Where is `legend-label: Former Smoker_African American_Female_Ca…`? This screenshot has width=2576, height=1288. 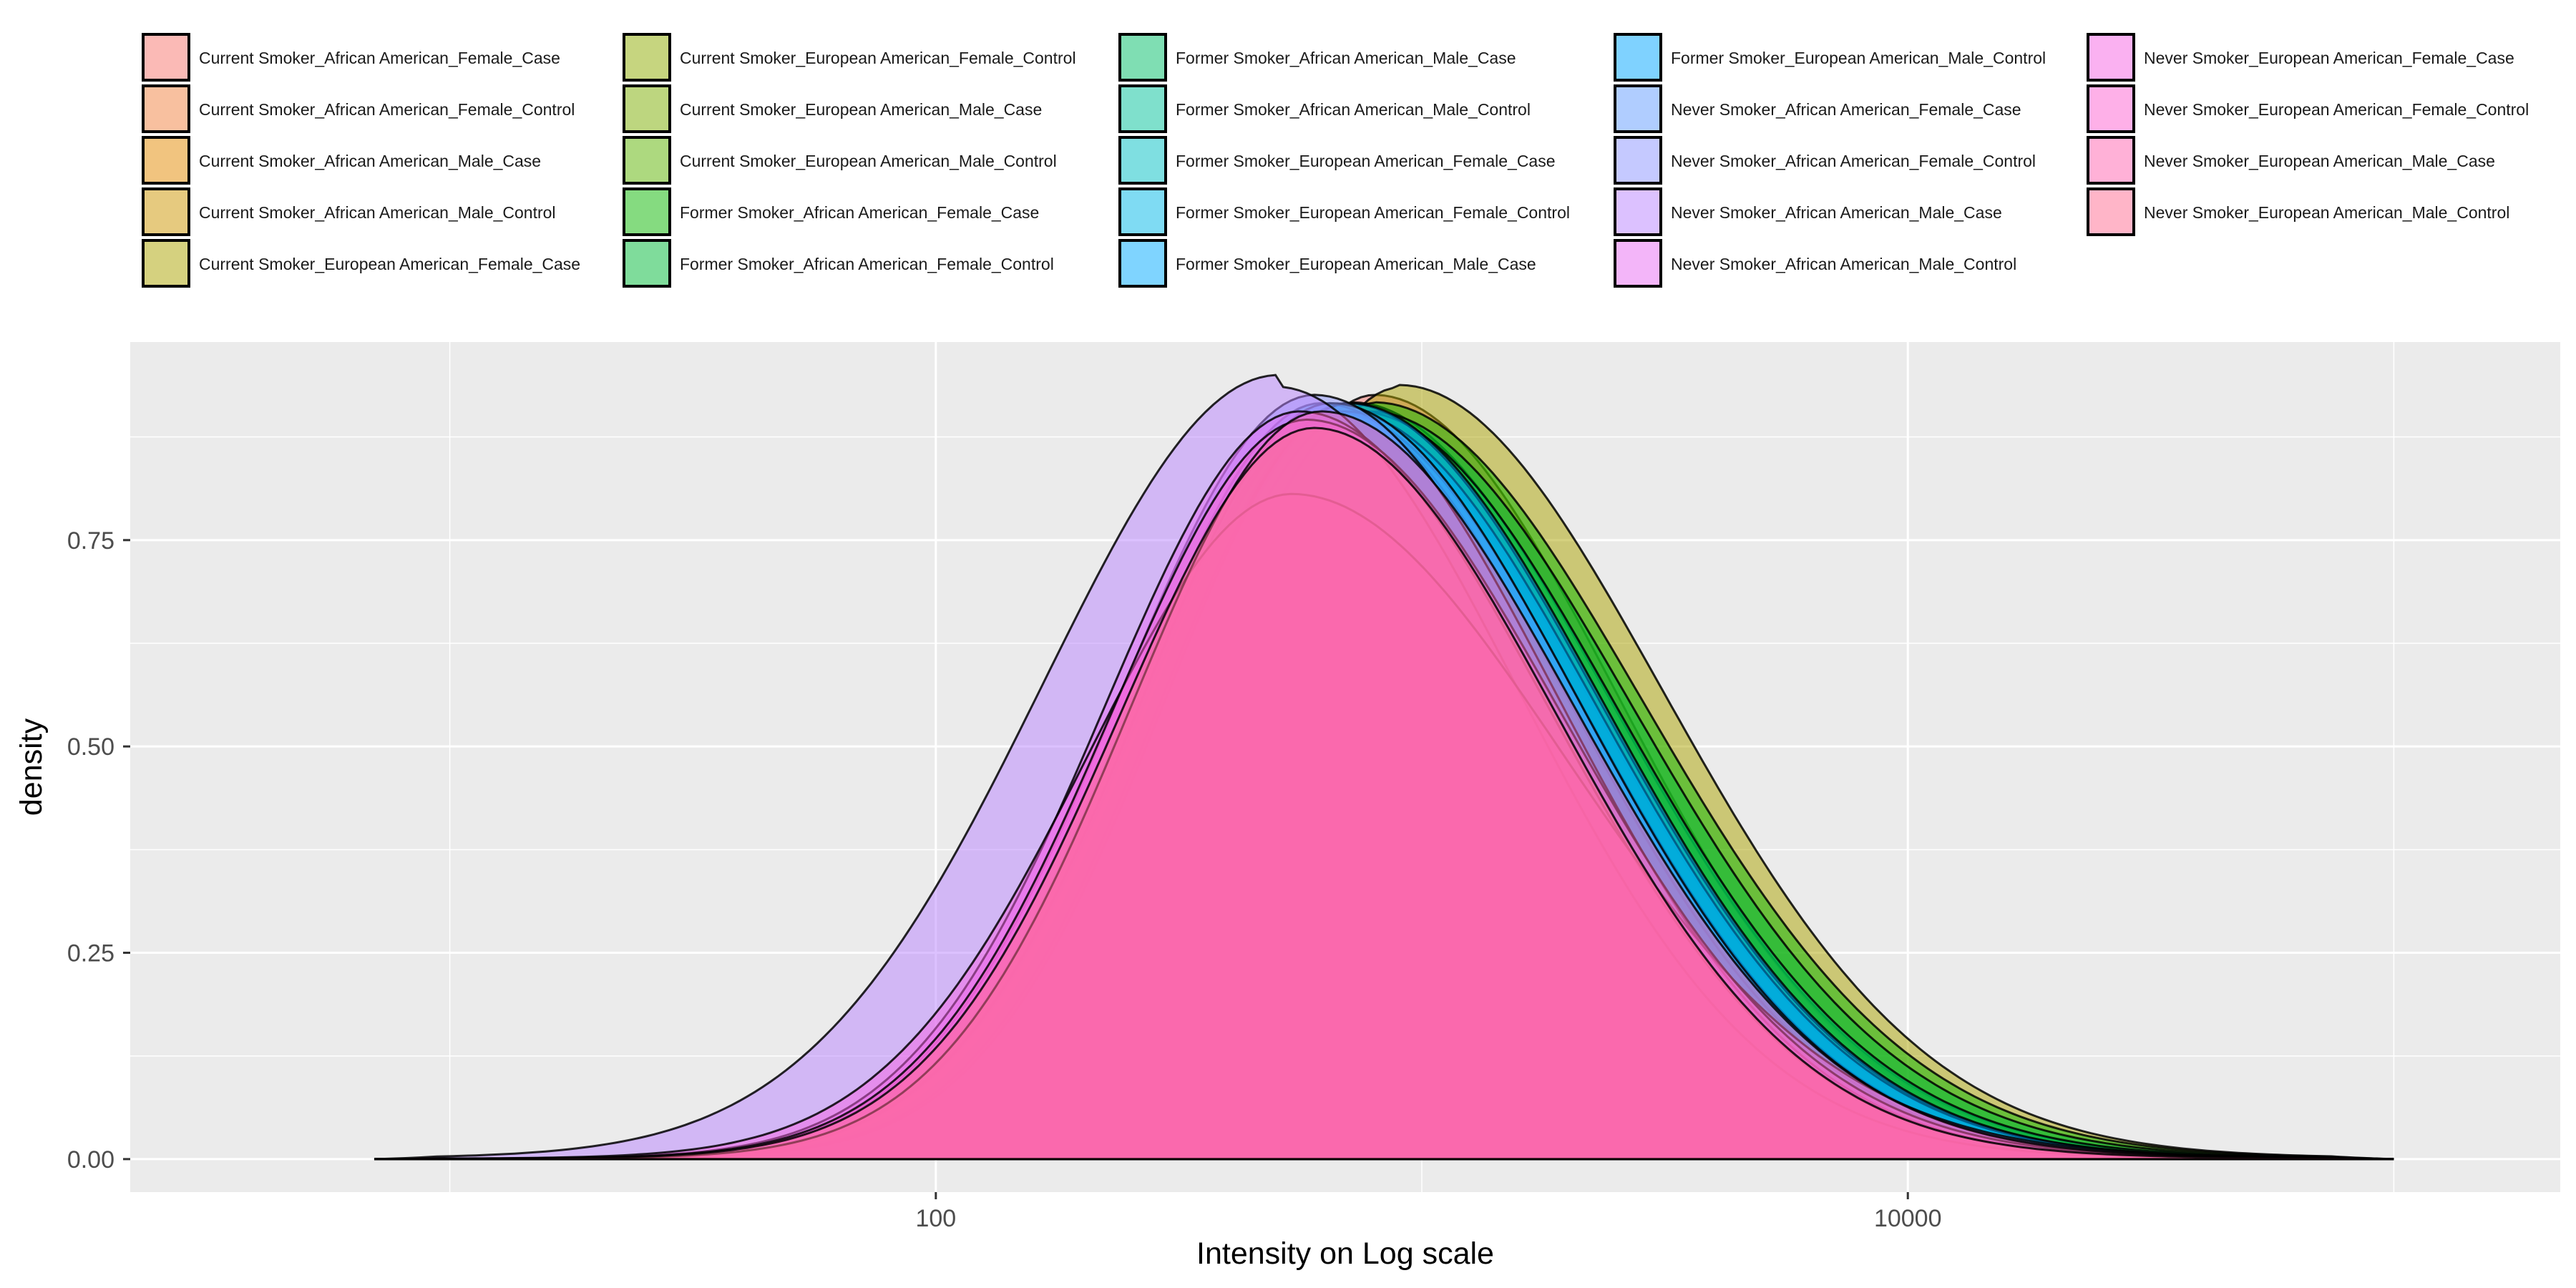
legend-label: Former Smoker_African American_Female_Ca… is located at coordinates (859, 212).